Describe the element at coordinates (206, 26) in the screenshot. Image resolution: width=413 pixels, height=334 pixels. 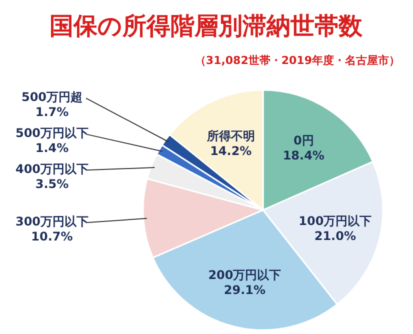
I see `title: 国保の所得階層別滞納世帯数` at that location.